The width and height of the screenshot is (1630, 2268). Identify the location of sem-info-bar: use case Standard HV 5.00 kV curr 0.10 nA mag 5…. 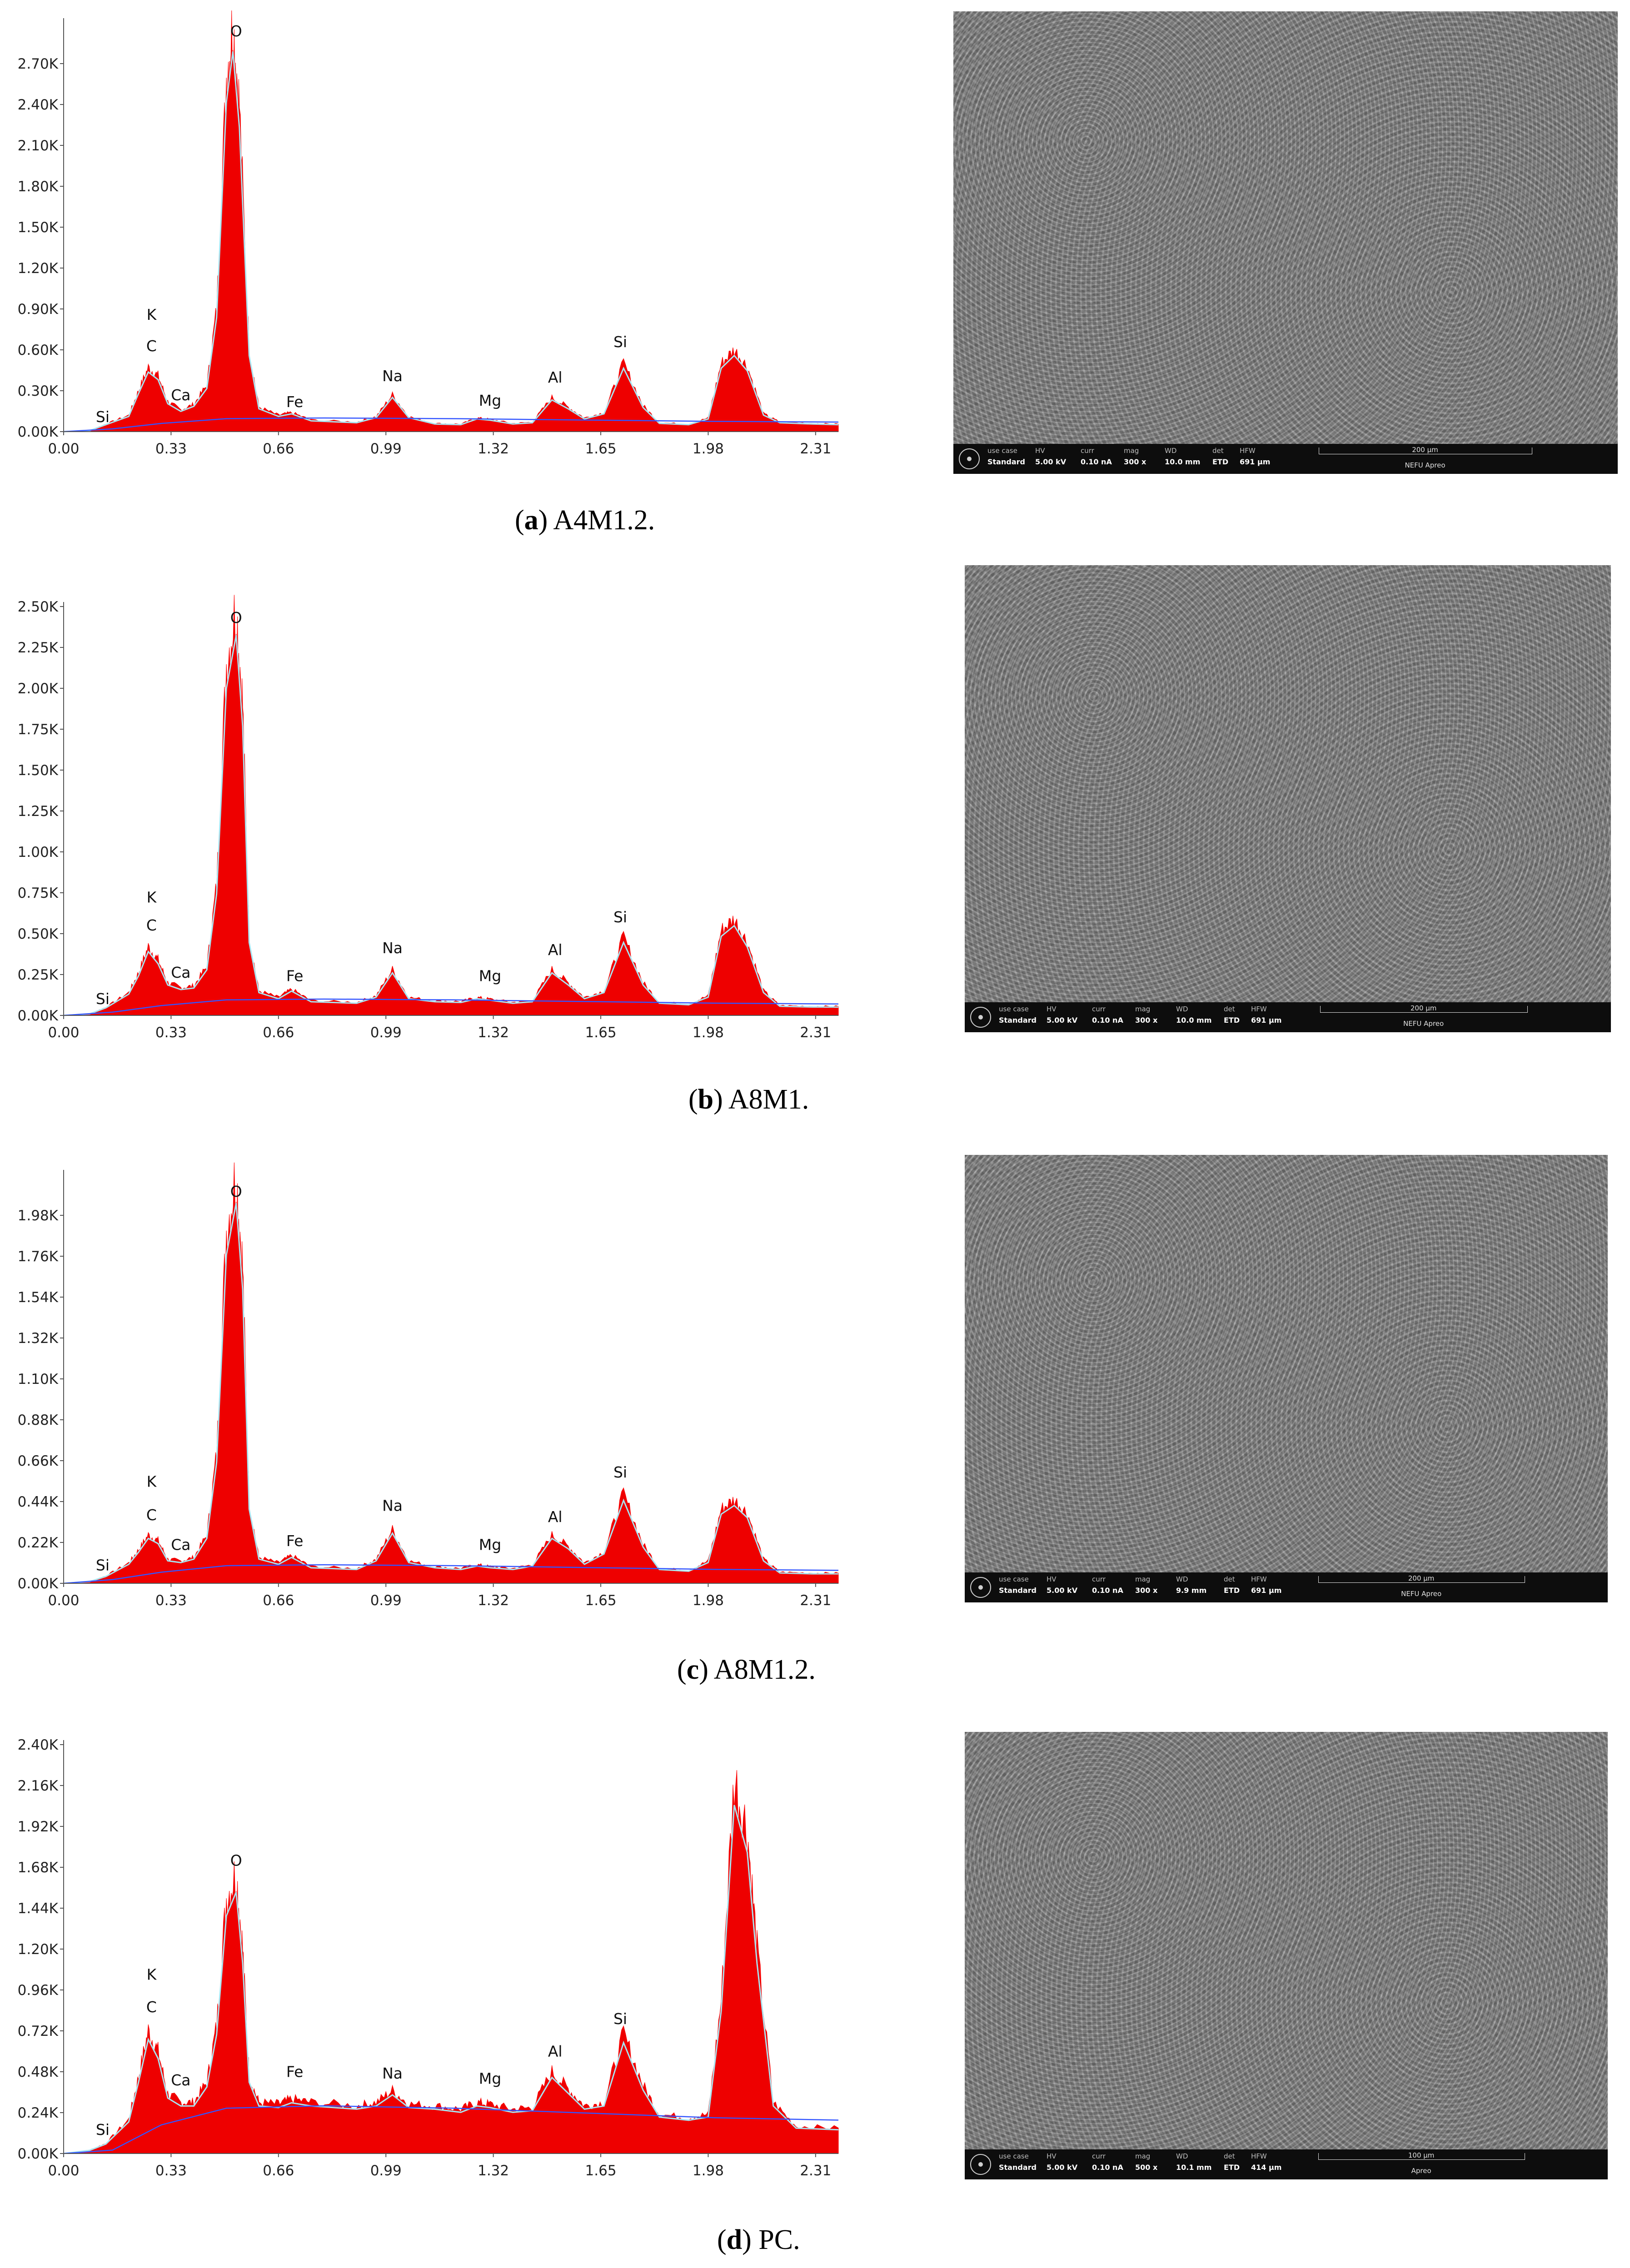
(1286, 2164).